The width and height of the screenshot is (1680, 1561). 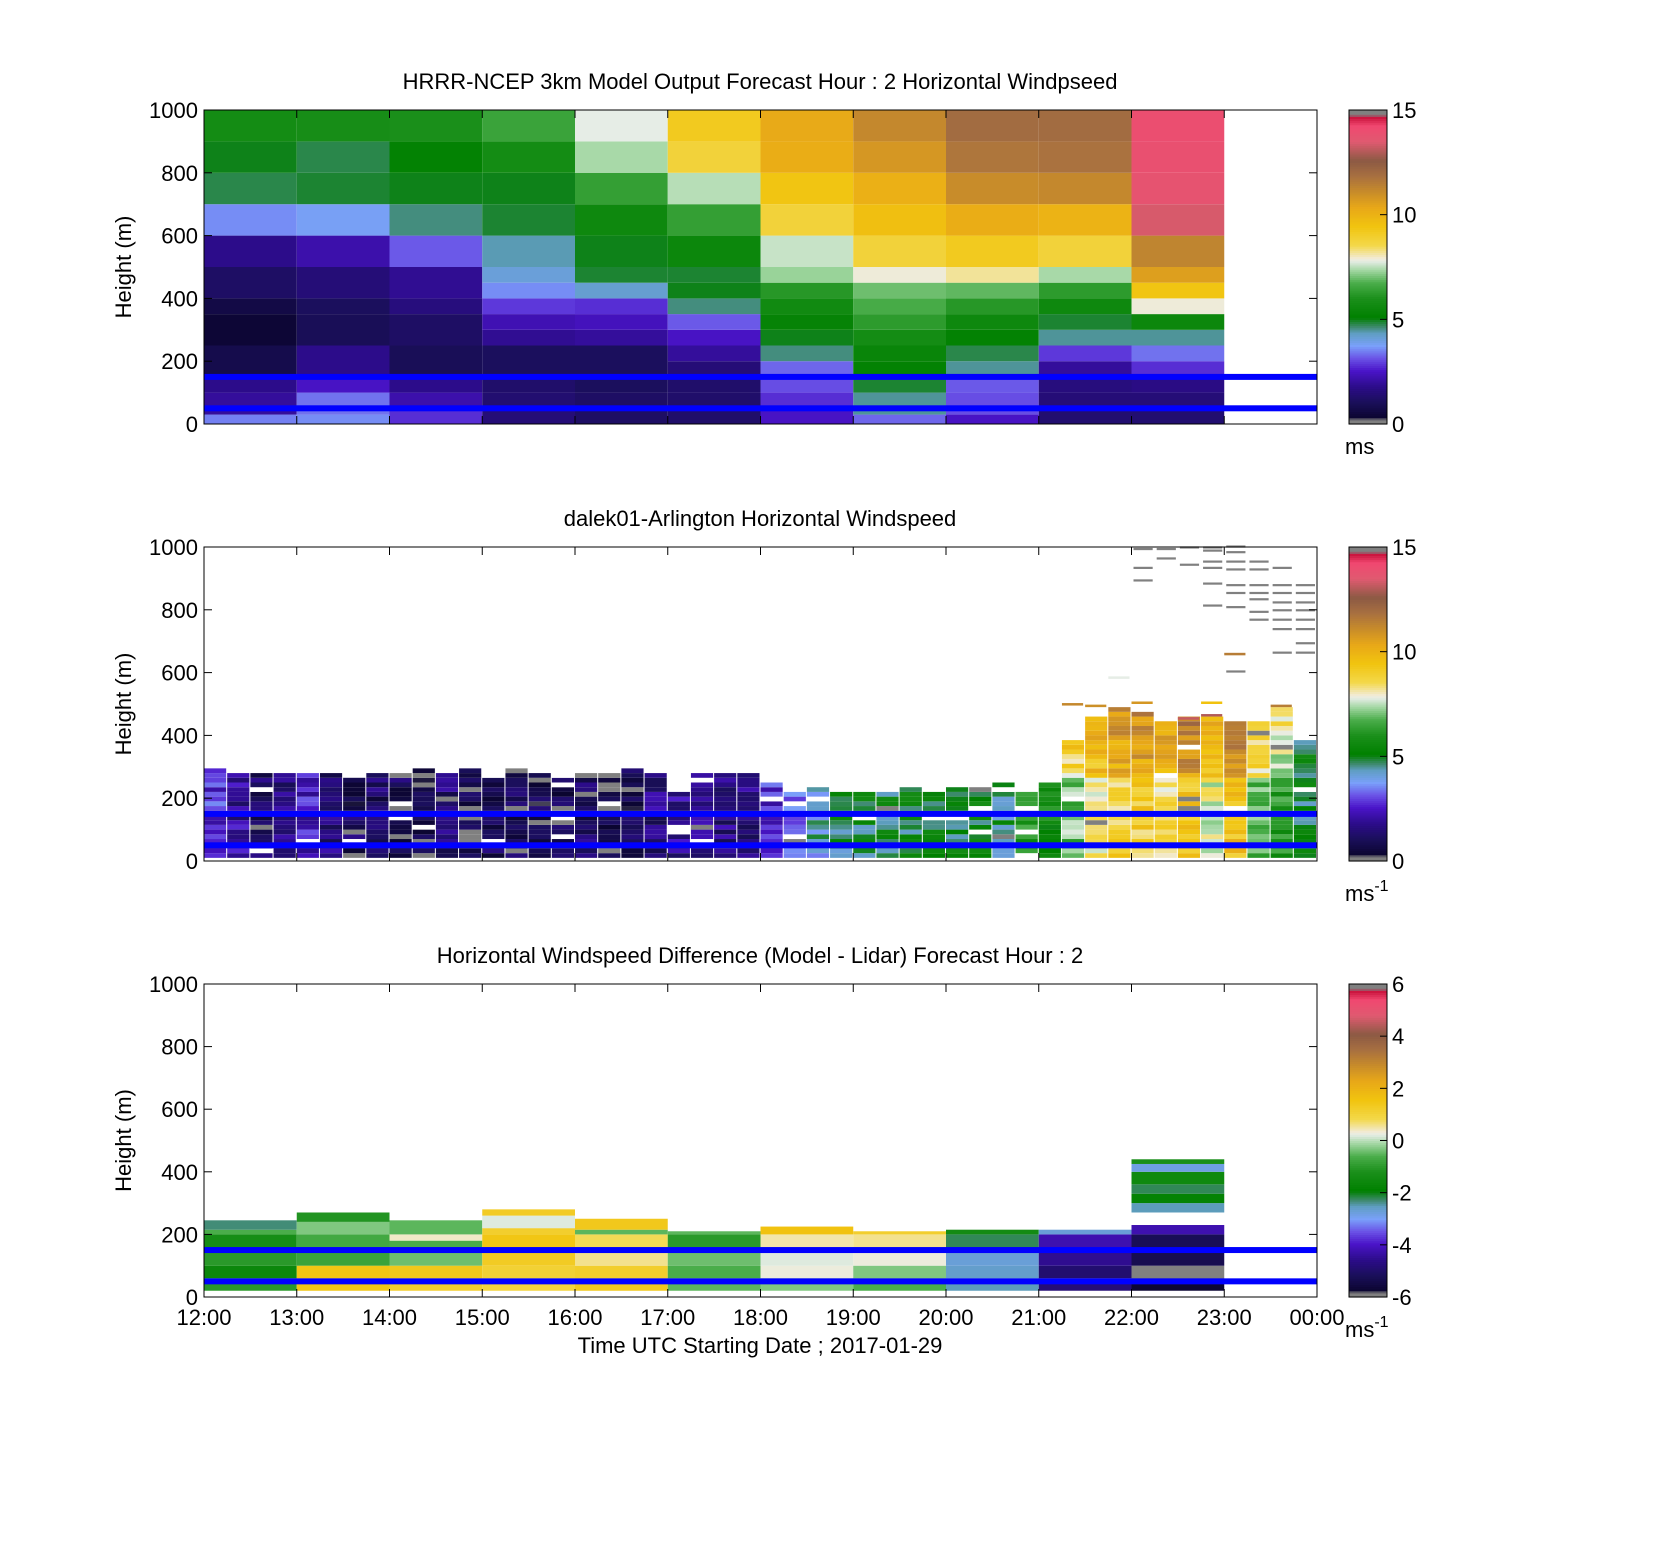 What do you see at coordinates (760, 376) in the screenshot?
I see `reference-line` at bounding box center [760, 376].